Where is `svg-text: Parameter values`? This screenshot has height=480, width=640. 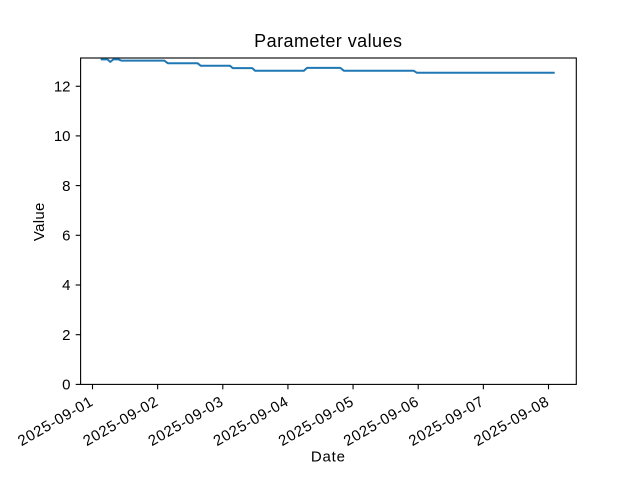 svg-text: Parameter values is located at coordinates (328, 41).